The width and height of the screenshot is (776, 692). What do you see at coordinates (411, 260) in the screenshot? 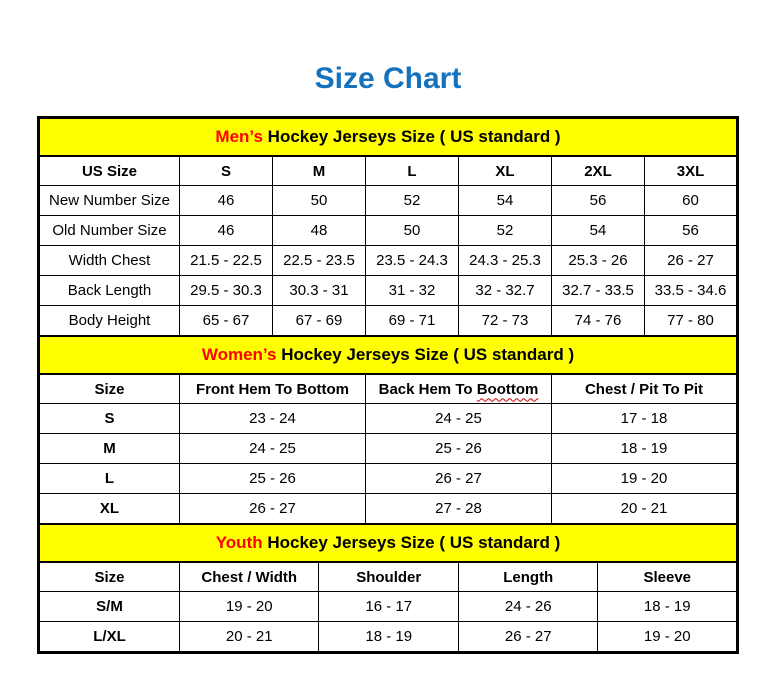
I see `cell: 23.5 - 24.3` at bounding box center [411, 260].